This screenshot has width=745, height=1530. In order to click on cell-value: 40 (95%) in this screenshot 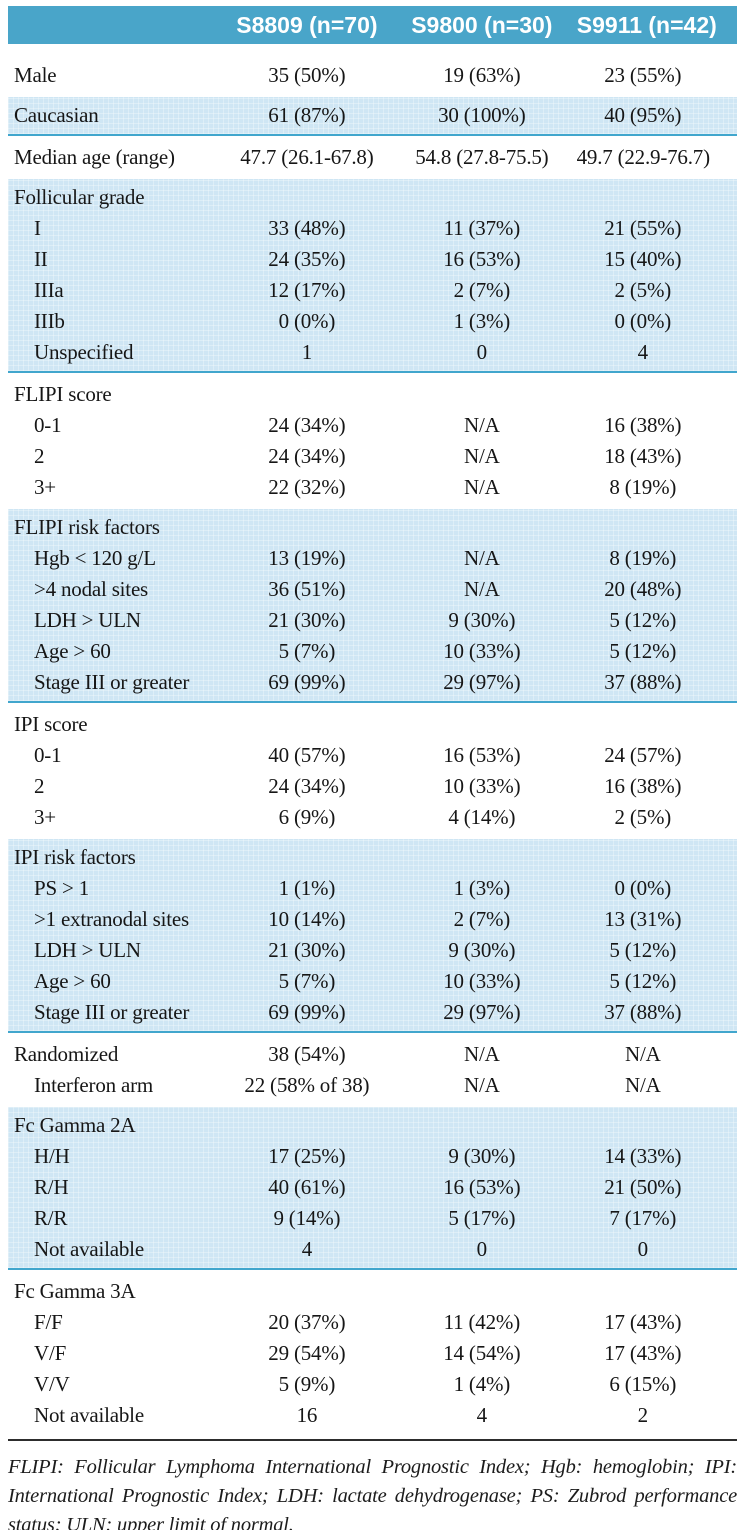, I will do `click(643, 115)`.